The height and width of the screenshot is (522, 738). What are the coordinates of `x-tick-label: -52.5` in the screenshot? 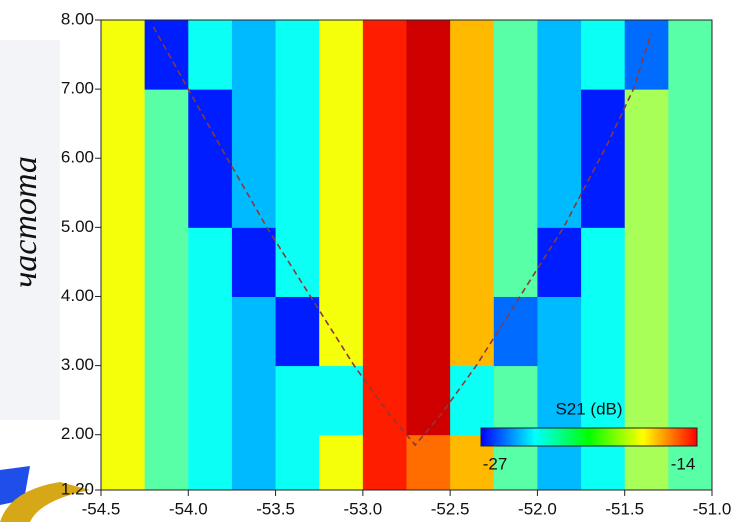 It's located at (450, 508).